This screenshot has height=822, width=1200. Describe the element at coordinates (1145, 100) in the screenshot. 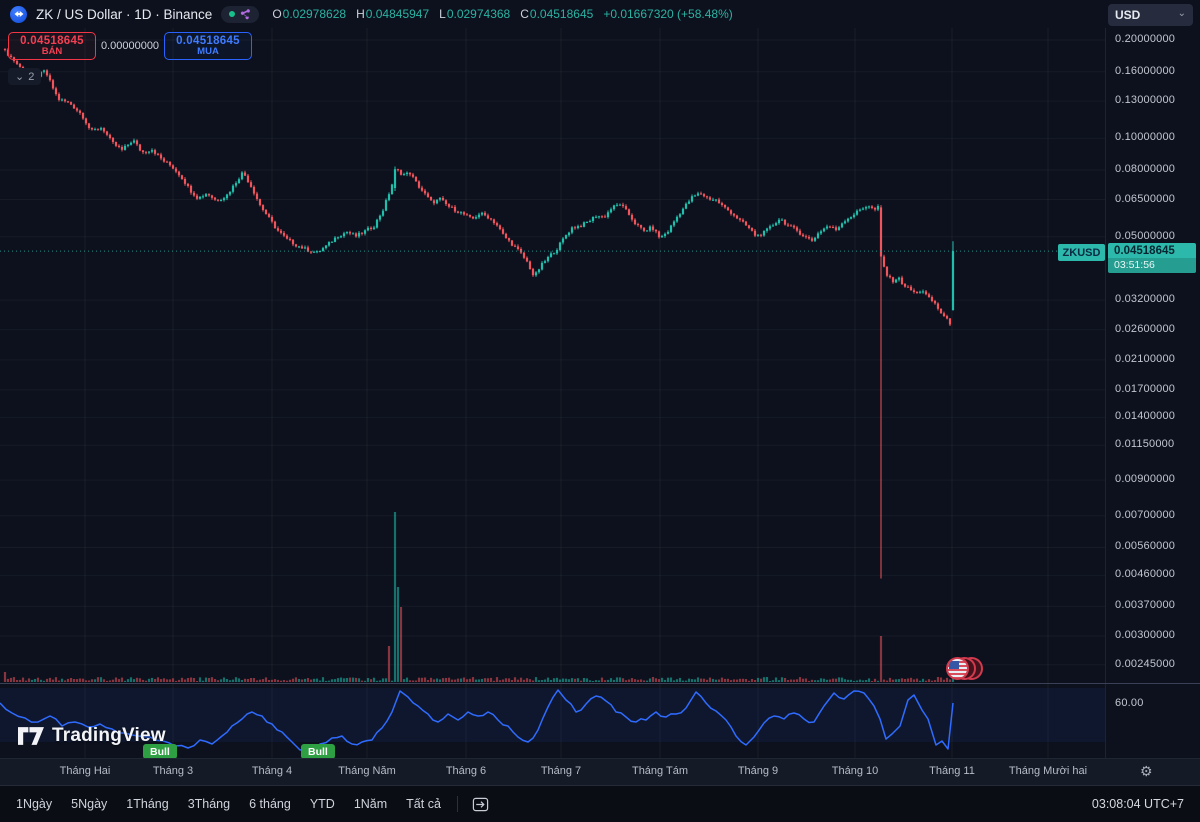

I see `price-tick-label: 0.13000000` at that location.